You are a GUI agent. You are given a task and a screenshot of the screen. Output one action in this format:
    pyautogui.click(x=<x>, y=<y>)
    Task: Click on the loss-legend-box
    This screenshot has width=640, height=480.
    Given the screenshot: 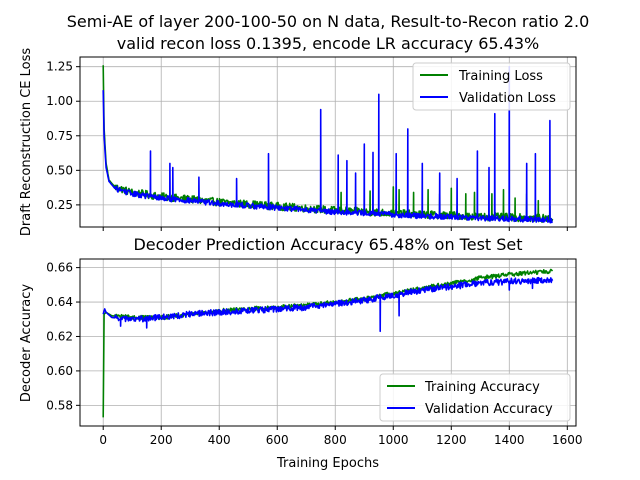 What is the action you would take?
    pyautogui.click(x=491, y=86)
    